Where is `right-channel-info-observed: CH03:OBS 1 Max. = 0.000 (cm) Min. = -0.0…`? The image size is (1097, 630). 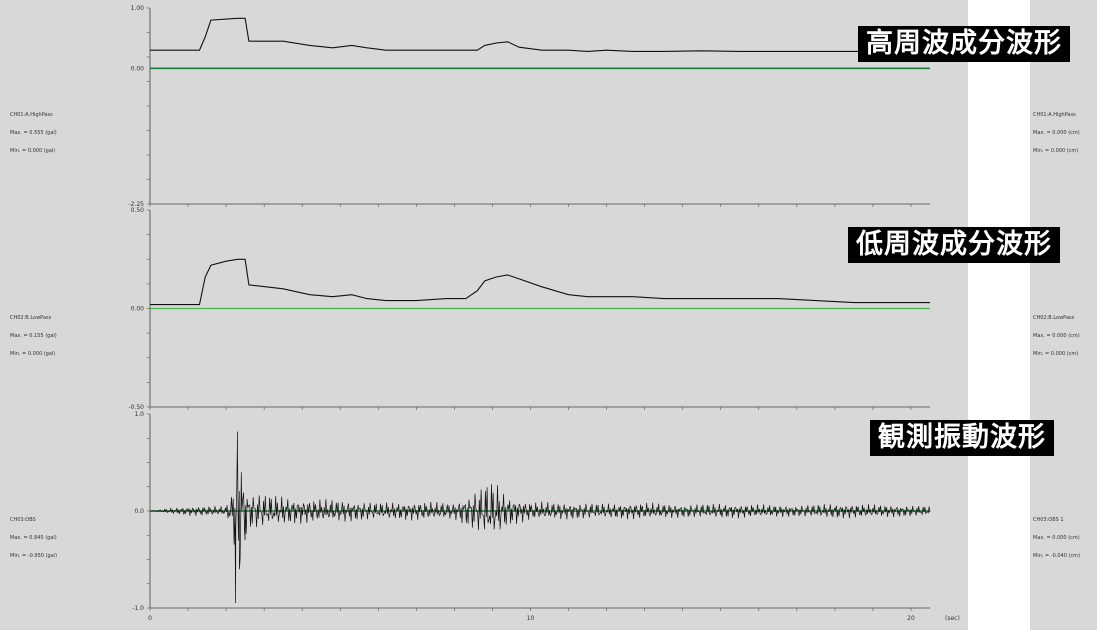
right-channel-info-observed: CH03:OBS 1 Max. = 0.000 (cm) Min. = -0.0… is located at coordinates (1056, 535).